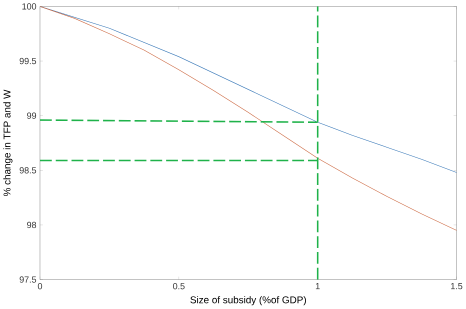  I want to click on x-tick-label: 1, so click(318, 286).